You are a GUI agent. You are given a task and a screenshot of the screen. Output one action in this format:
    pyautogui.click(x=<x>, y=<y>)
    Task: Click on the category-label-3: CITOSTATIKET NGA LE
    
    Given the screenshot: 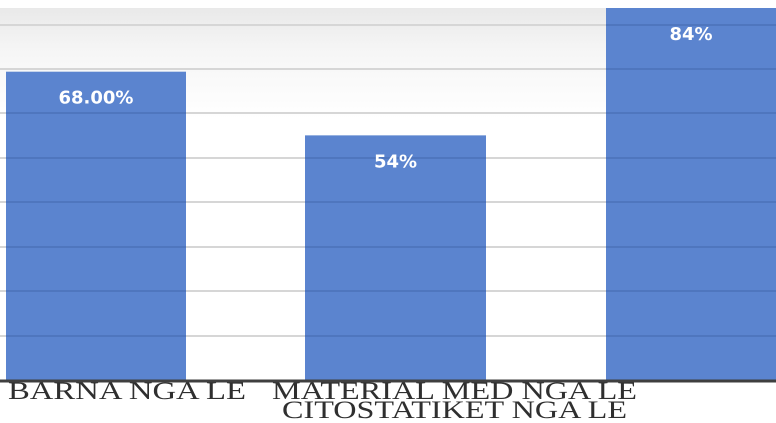 What is the action you would take?
    pyautogui.click(x=454, y=410)
    